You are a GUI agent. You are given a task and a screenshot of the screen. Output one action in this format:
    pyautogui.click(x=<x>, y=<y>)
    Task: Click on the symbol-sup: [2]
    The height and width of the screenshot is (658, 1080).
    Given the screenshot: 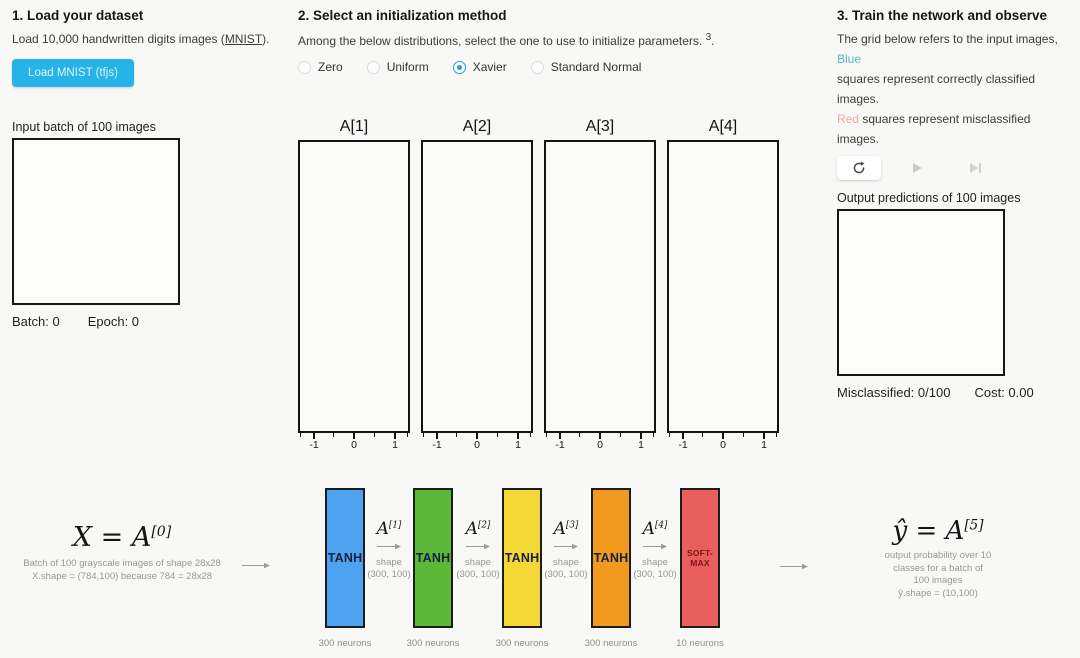 What is the action you would take?
    pyautogui.click(x=484, y=525)
    